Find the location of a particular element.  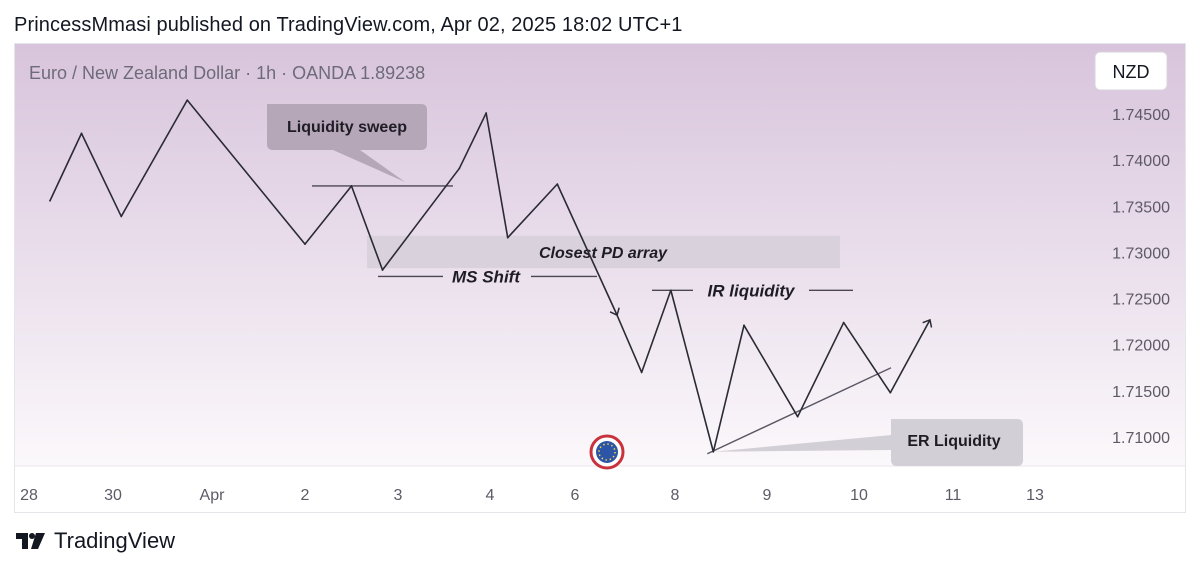

x-tick-label: 11 is located at coordinates (953, 495).